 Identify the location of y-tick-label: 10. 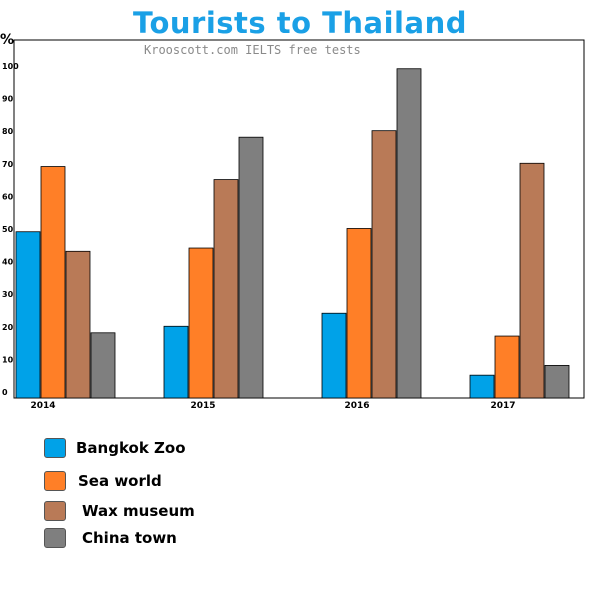
(8, 359).